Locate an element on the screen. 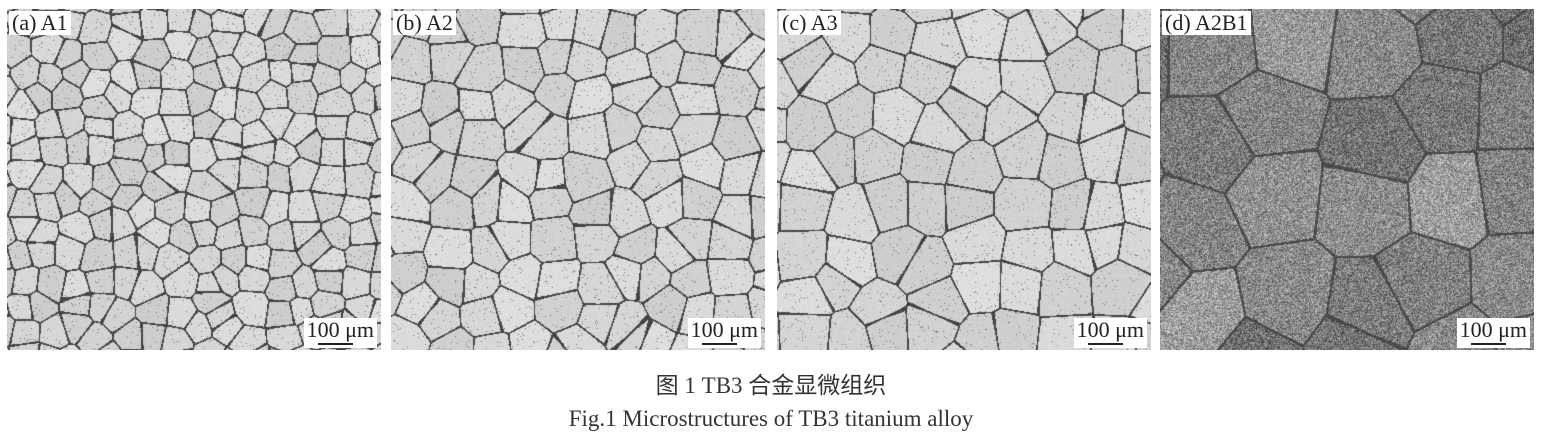 The height and width of the screenshot is (446, 1542). caption-chinese: 图 1 TB3 合金显微组织 is located at coordinates (771, 385).